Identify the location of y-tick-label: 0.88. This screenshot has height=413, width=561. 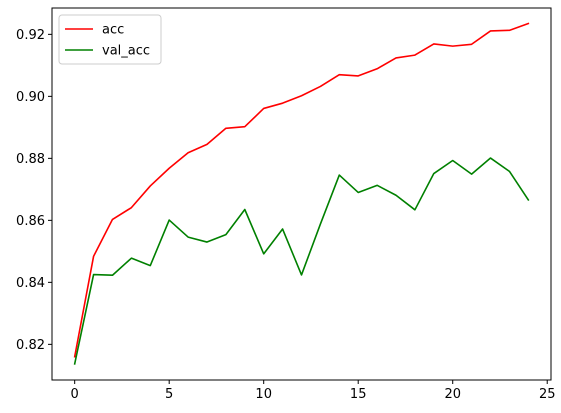
(30, 159).